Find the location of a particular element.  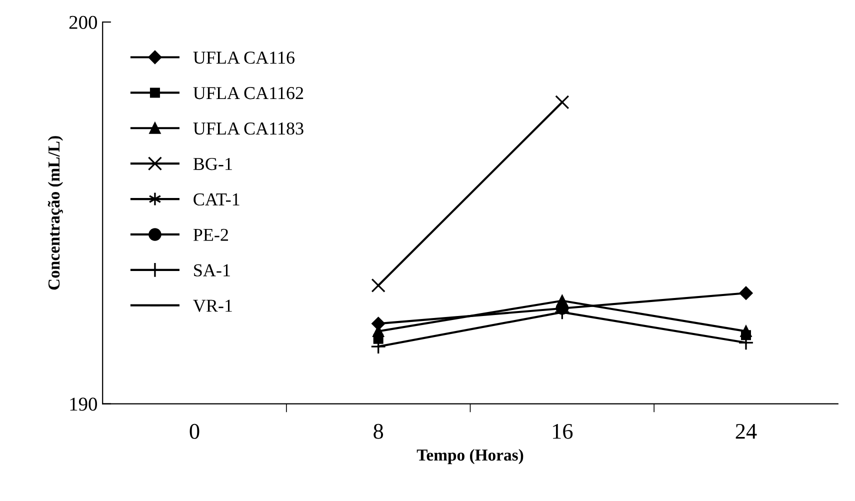

legend-label: VR-1 is located at coordinates (212, 306).